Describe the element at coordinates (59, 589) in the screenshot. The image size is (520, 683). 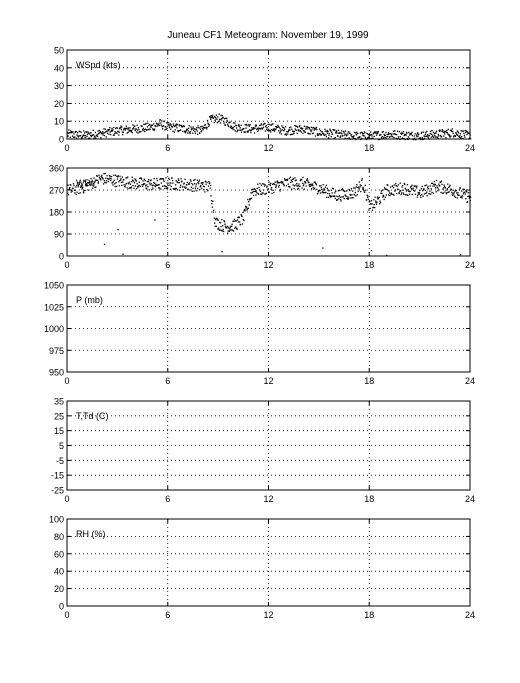
I see `y-tick-label: 20` at that location.